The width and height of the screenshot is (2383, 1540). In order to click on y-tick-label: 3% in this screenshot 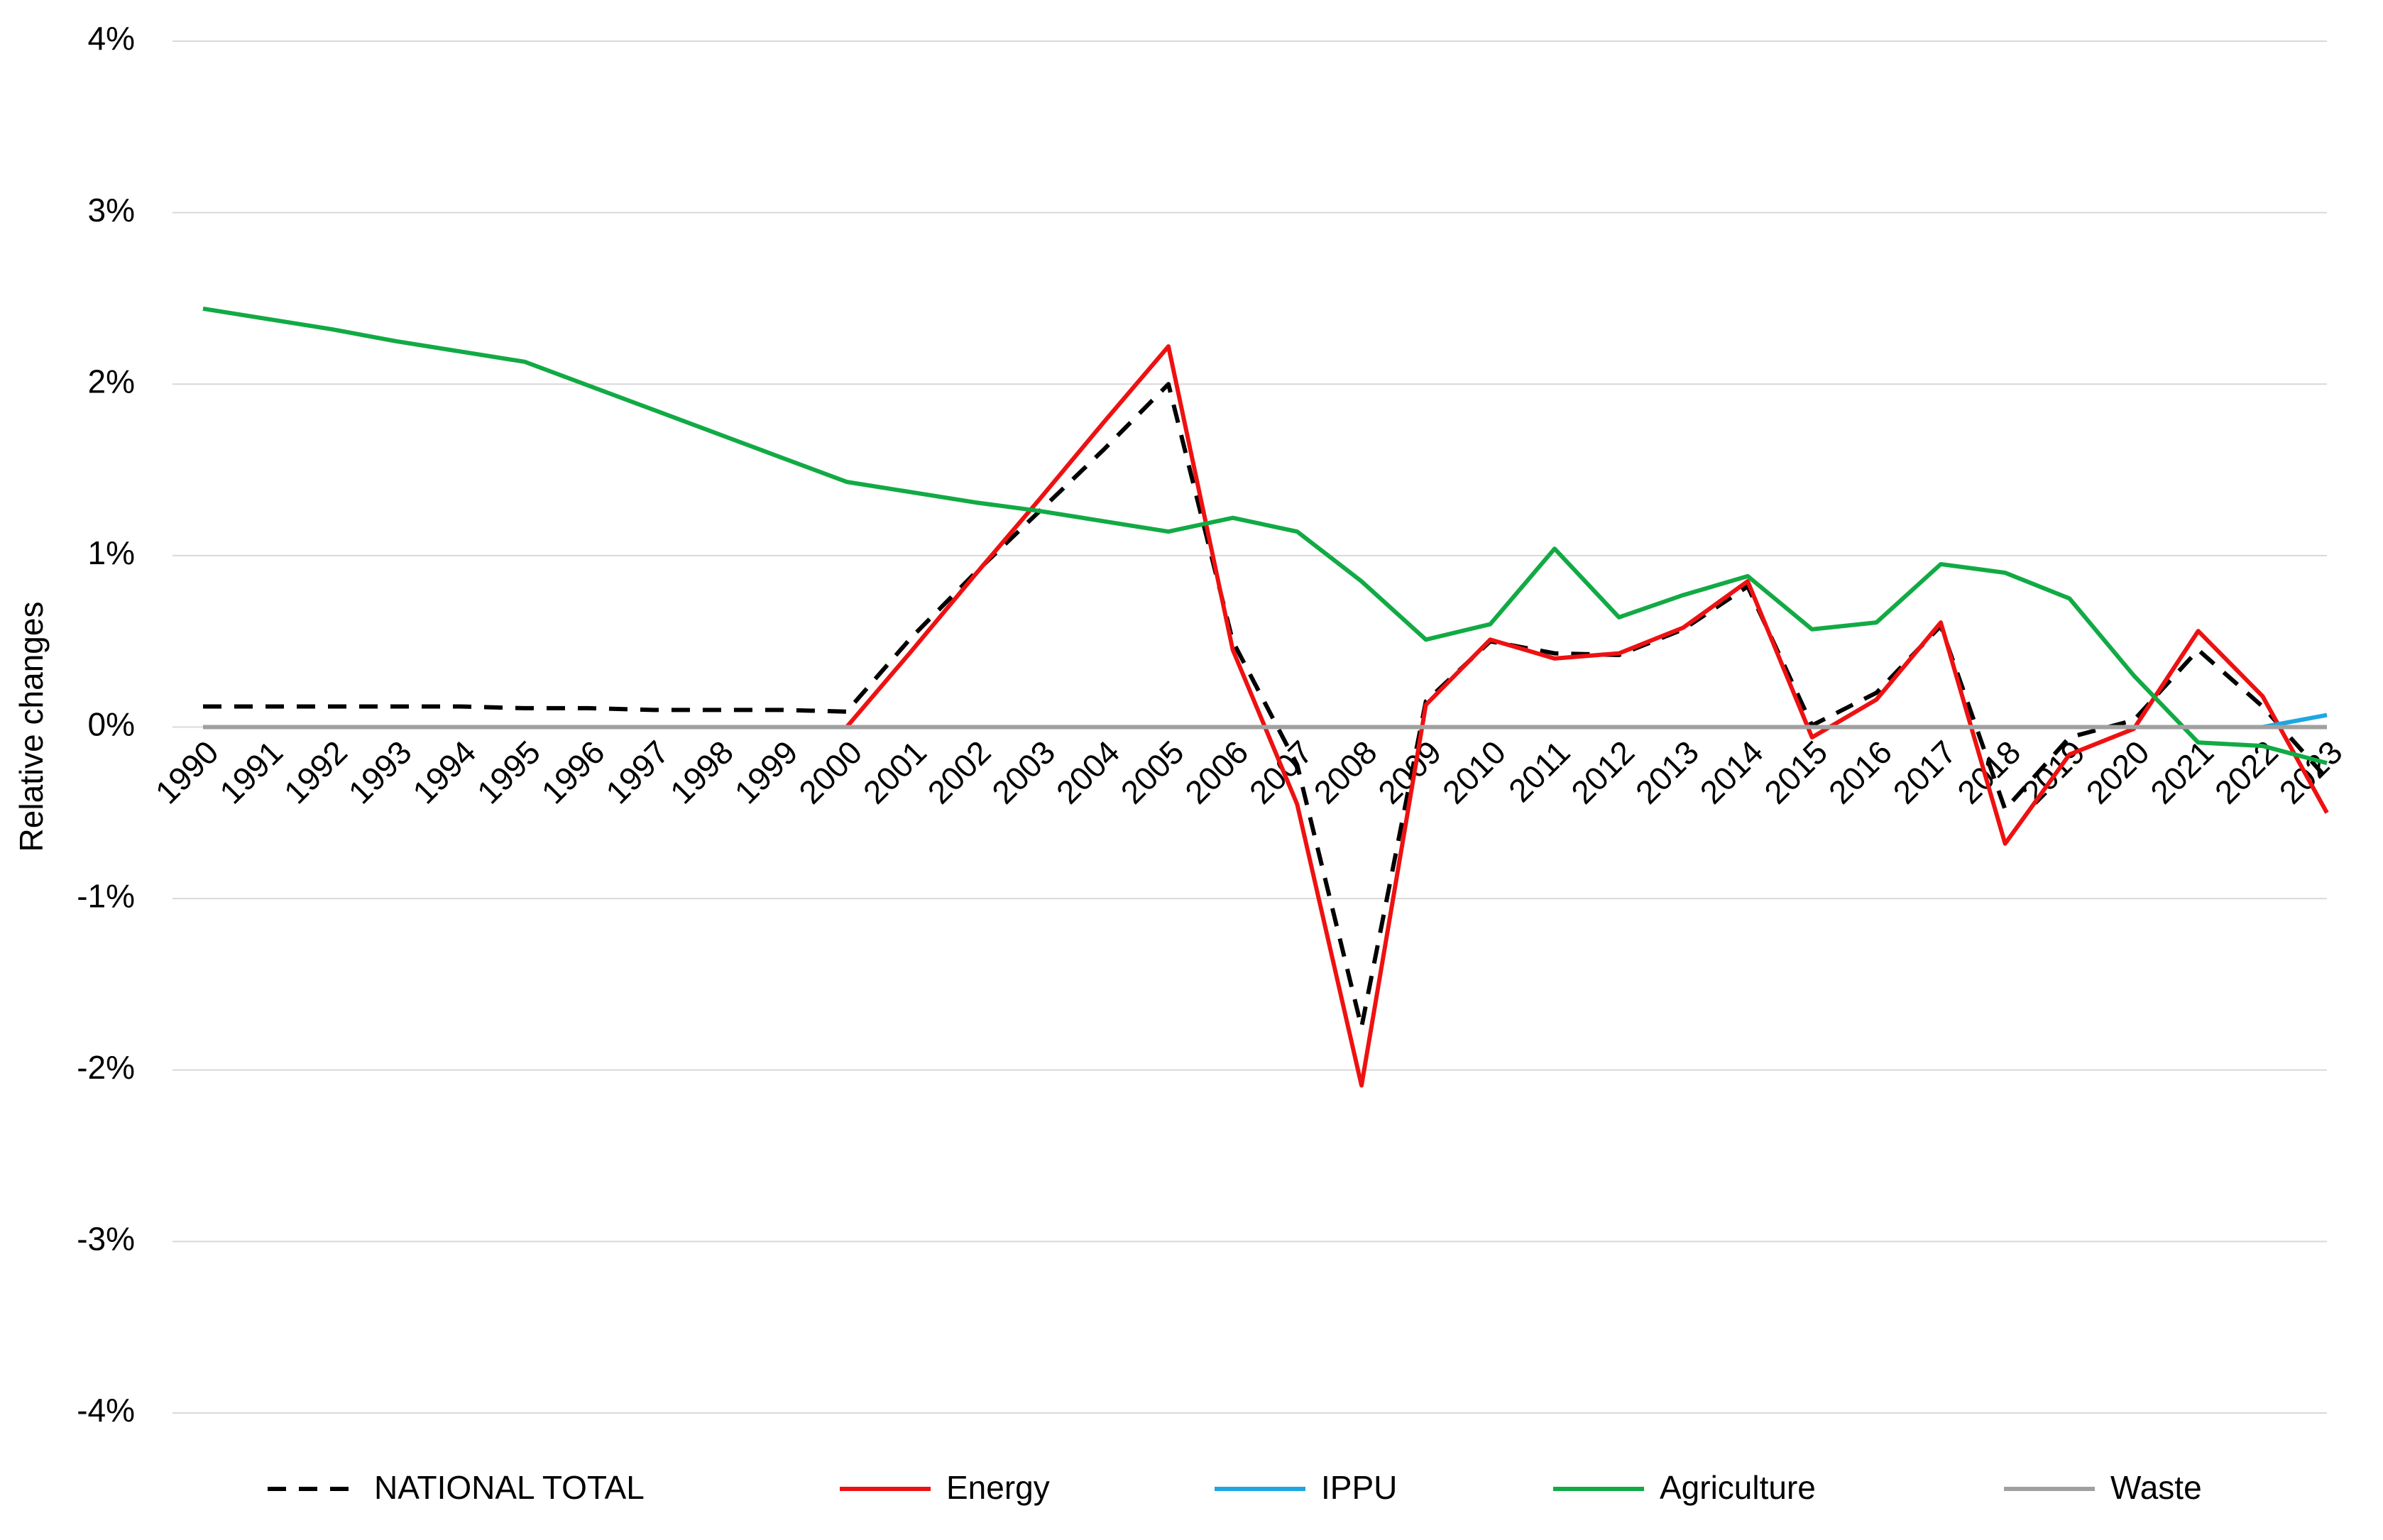, I will do `click(111, 211)`.